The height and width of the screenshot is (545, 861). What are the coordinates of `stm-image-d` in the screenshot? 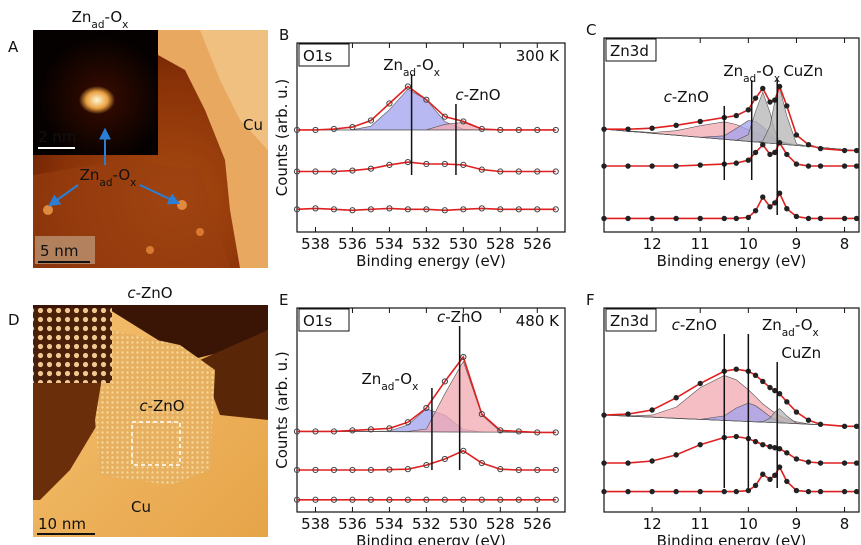 It's located at (150, 421).